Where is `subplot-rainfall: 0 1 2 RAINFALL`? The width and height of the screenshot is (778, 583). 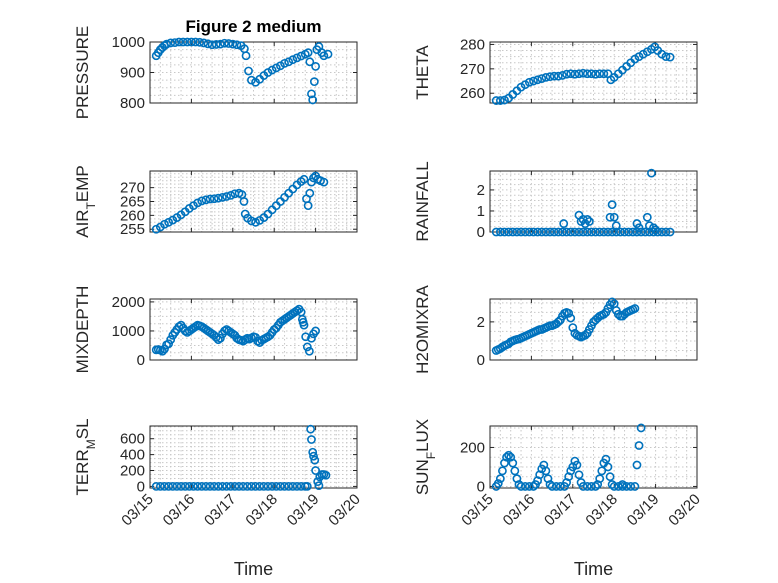 subplot-rainfall: 0 1 2 RAINFALL is located at coordinates (555, 201).